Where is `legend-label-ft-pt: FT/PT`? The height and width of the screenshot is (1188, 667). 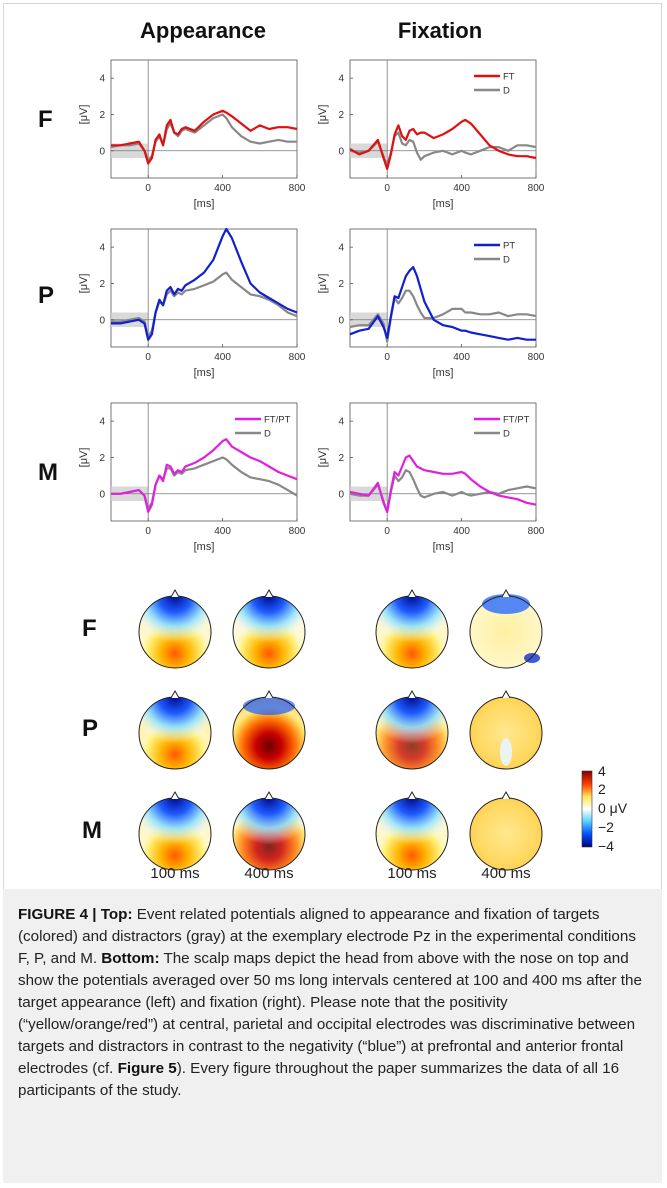
legend-label-ft-pt: FT/PT is located at coordinates (516, 420).